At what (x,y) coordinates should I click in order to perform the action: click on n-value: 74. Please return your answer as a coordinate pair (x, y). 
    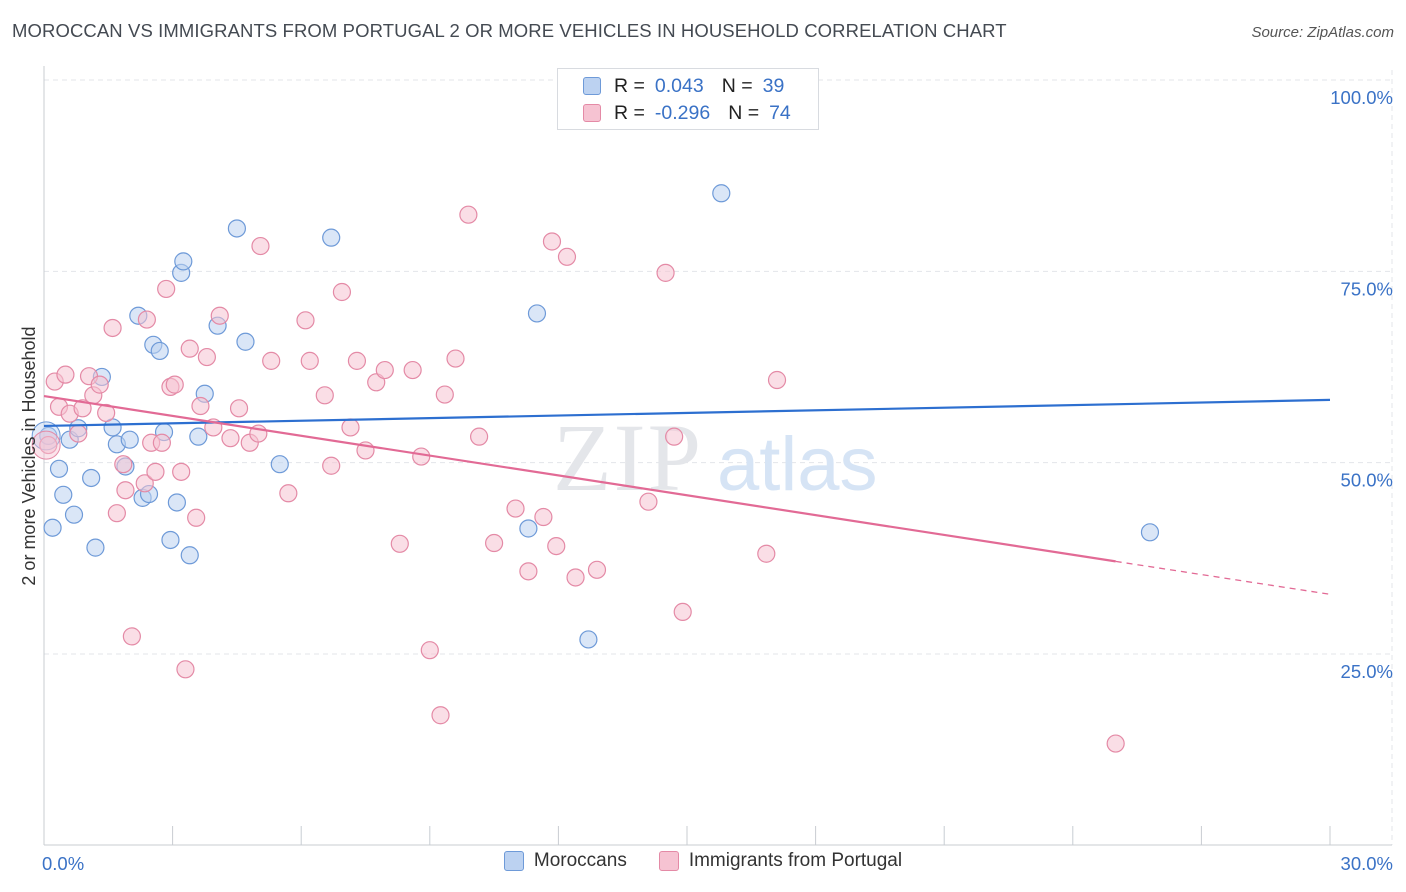
    Looking at the image, I should click on (780, 112).